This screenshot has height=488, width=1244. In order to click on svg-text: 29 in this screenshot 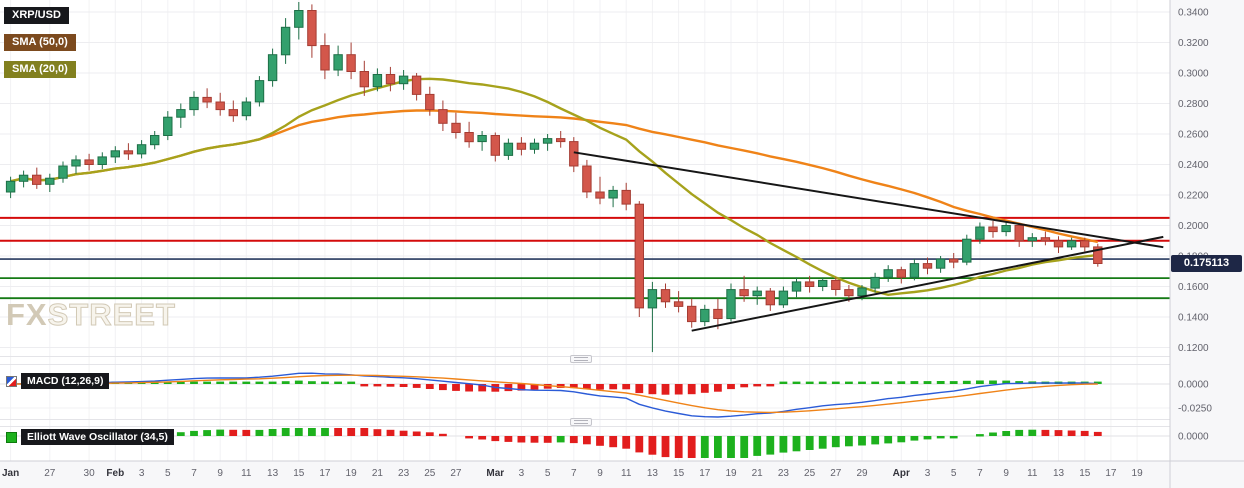, I will do `click(862, 473)`.